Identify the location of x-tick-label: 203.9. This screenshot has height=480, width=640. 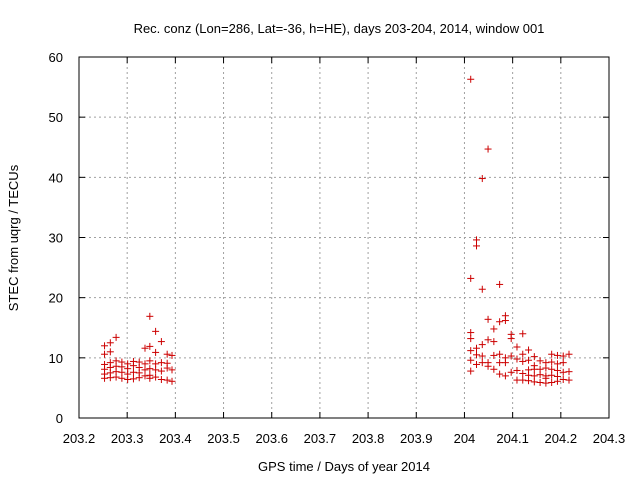
(416, 438).